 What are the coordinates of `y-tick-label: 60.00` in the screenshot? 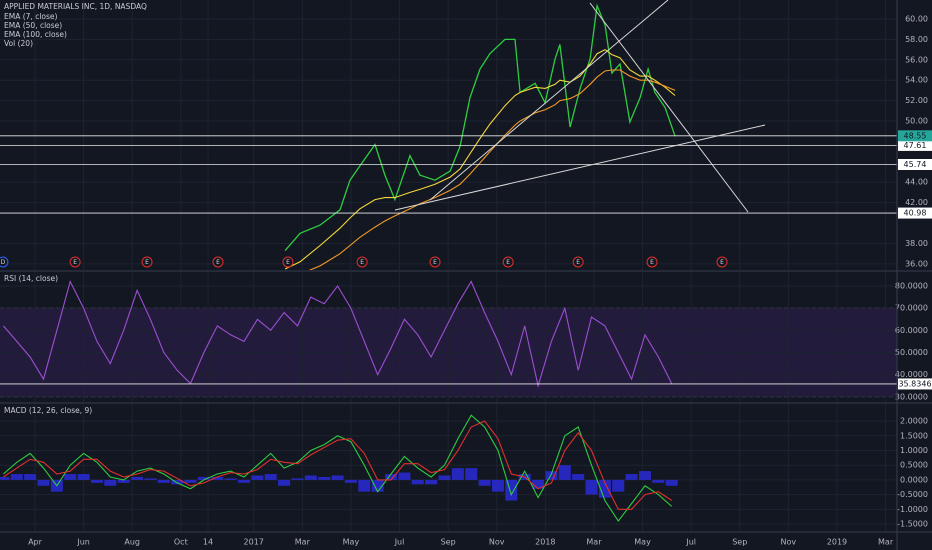 It's located at (916, 18).